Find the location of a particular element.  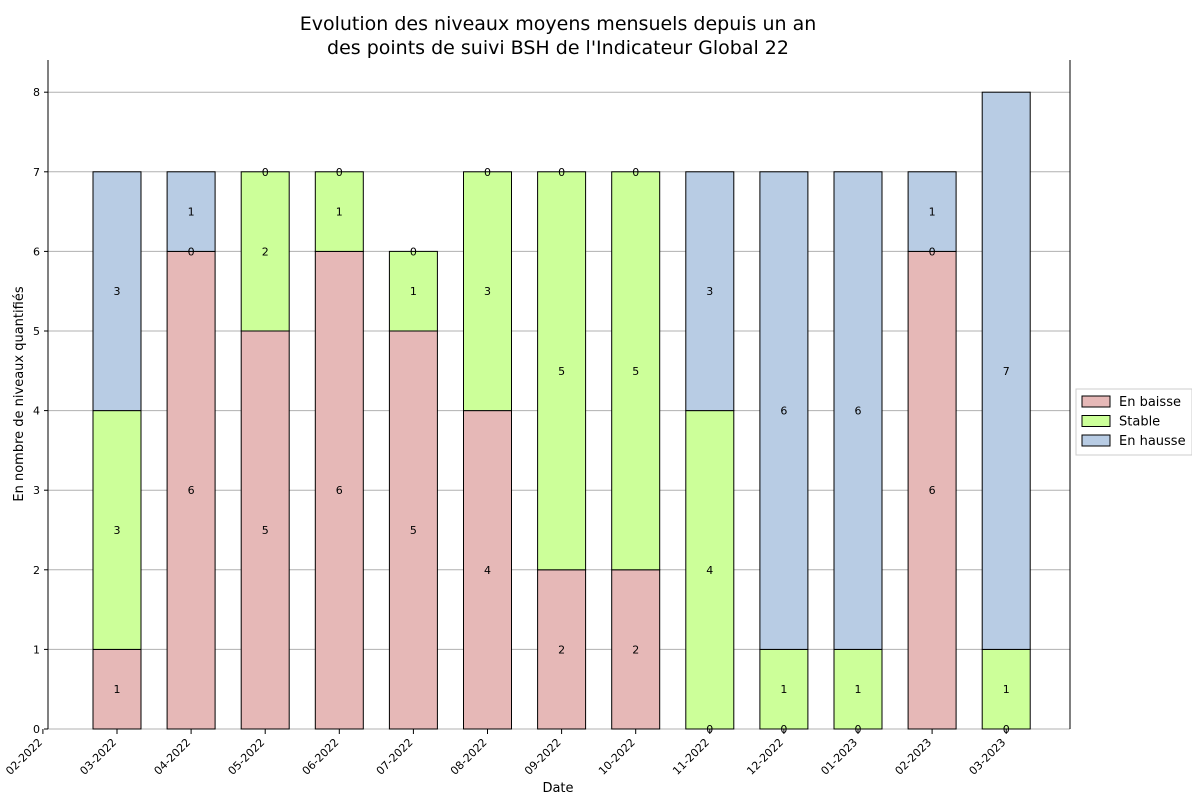

y-tick-label: 5 is located at coordinates (36, 331).